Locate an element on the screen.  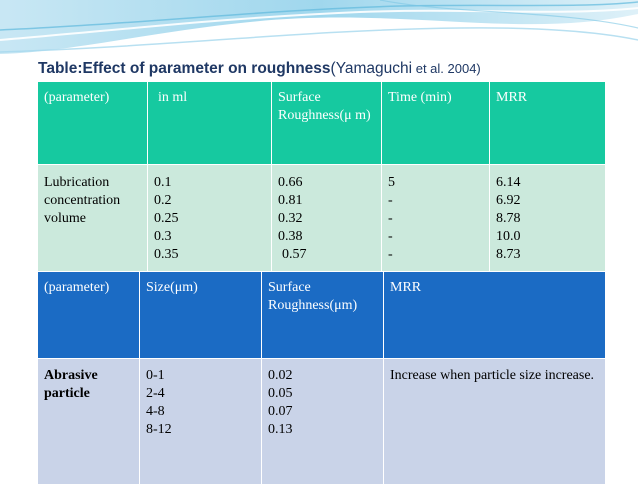
parameter-cell: Lubrication concentration volume is located at coordinates (92, 221).